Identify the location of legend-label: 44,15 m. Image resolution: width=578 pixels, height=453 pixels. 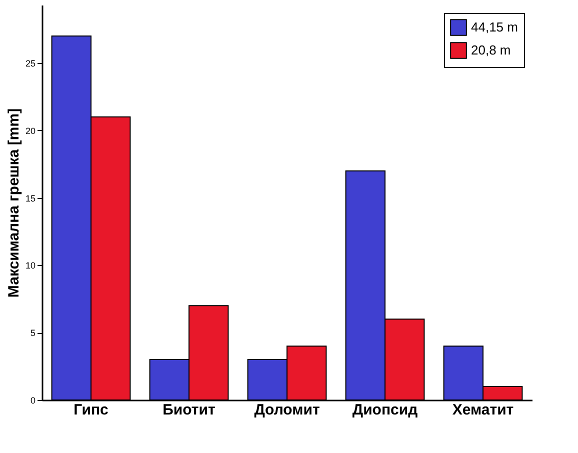
(494, 27).